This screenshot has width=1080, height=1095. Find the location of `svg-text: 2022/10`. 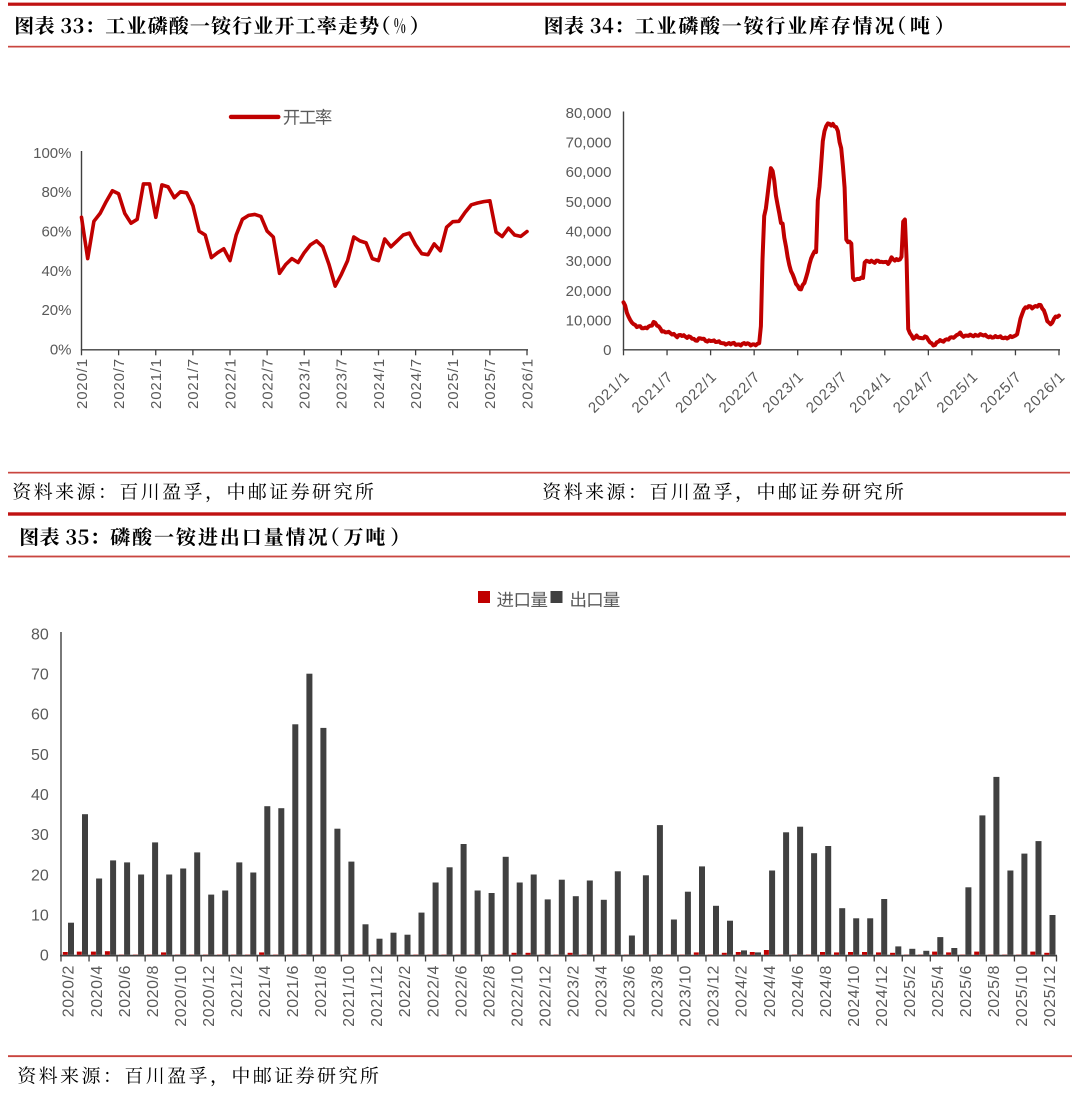

svg-text: 2022/10 is located at coordinates (517, 996).